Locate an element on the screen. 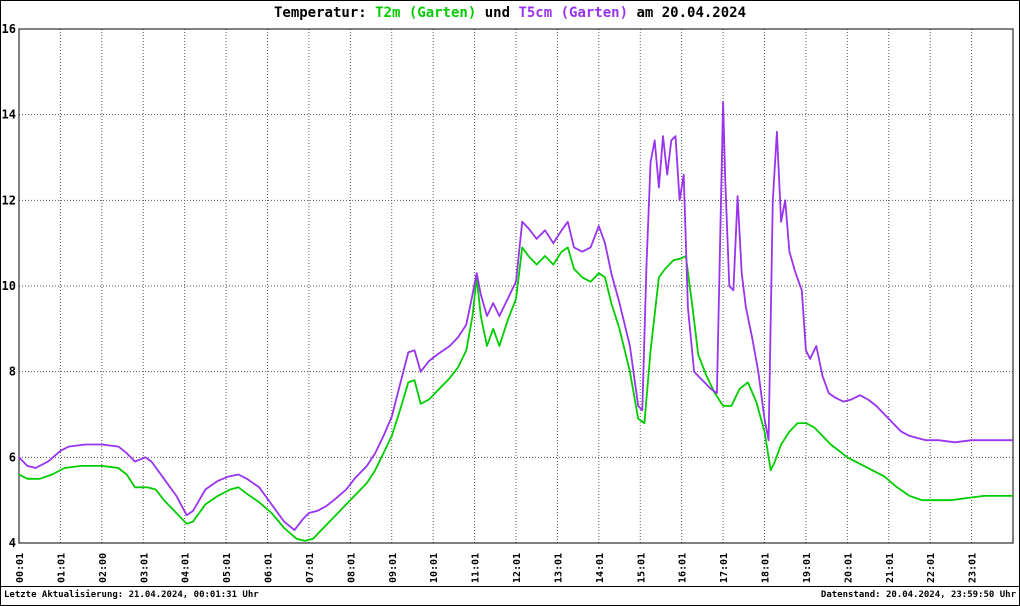 Image resolution: width=1020 pixels, height=606 pixels. svg-text: 12:01 is located at coordinates (517, 568).